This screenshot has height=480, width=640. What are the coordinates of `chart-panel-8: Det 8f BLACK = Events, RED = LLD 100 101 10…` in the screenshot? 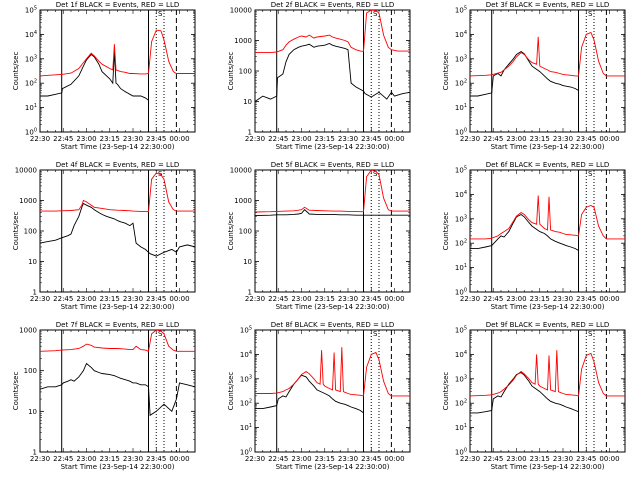 It's located at (319, 396).